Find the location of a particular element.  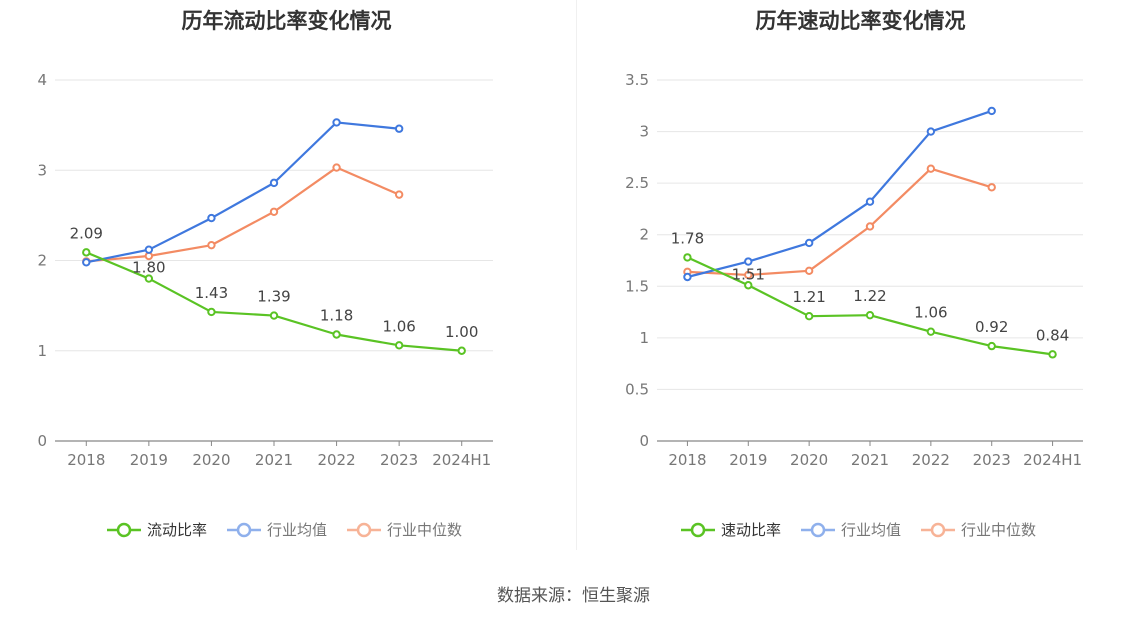

chart-title: 历年速动比率变化情况 is located at coordinates (860, 21).